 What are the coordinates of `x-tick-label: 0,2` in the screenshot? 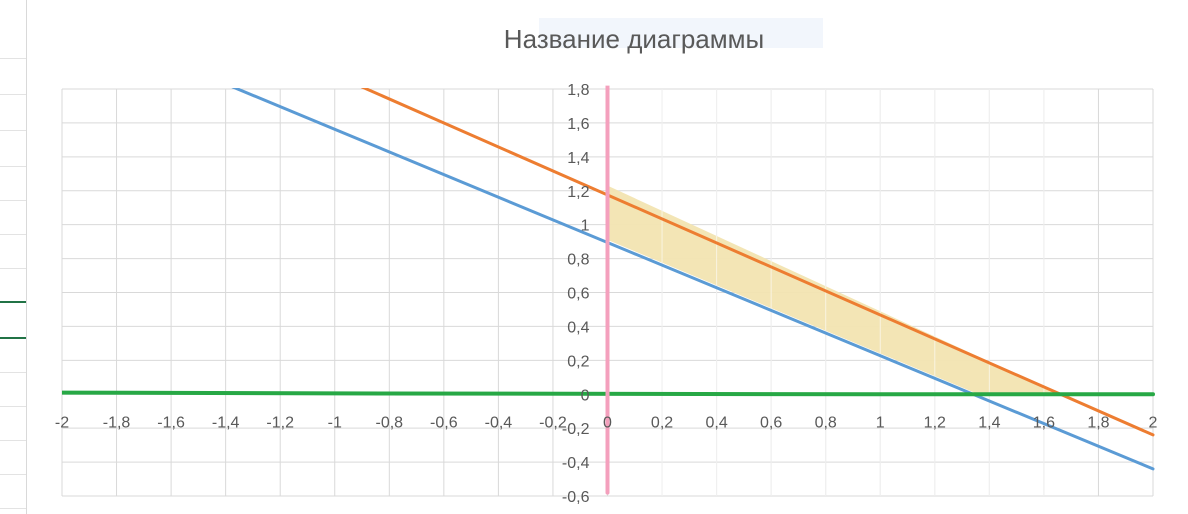 It's located at (662, 422).